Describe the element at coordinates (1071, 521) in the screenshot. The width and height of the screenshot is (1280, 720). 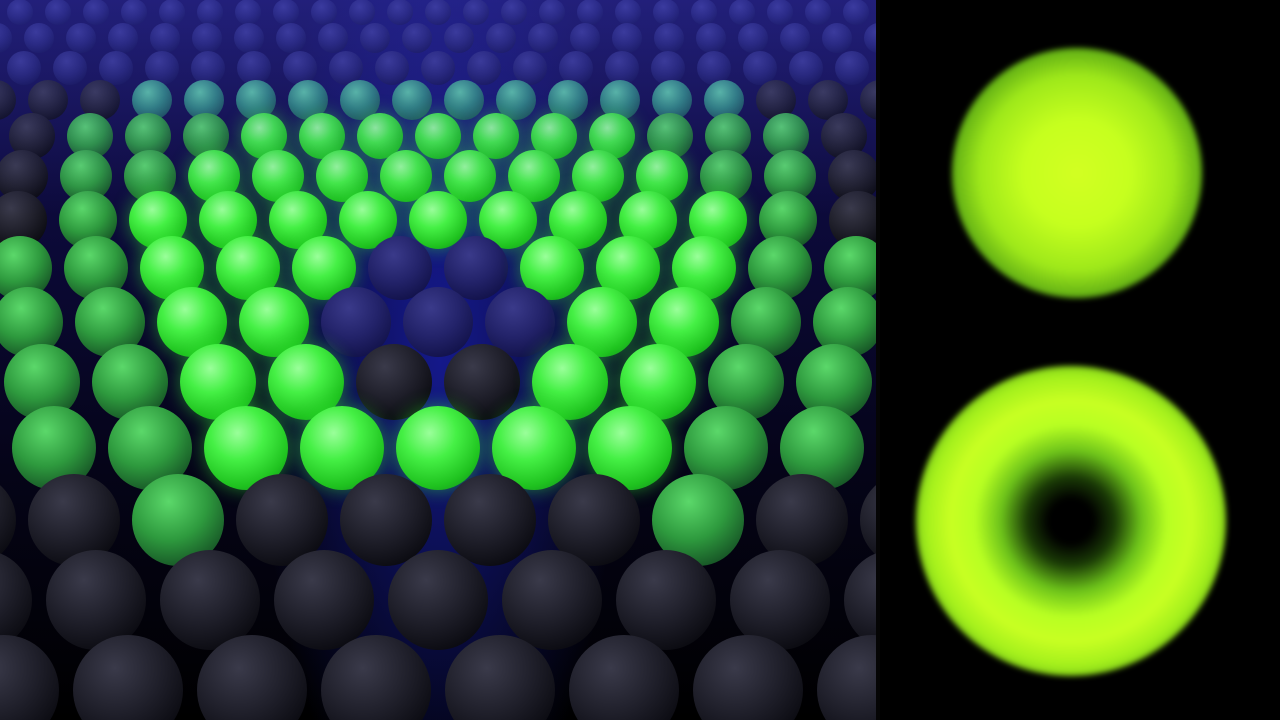
I see `donut-beam-ring` at that location.